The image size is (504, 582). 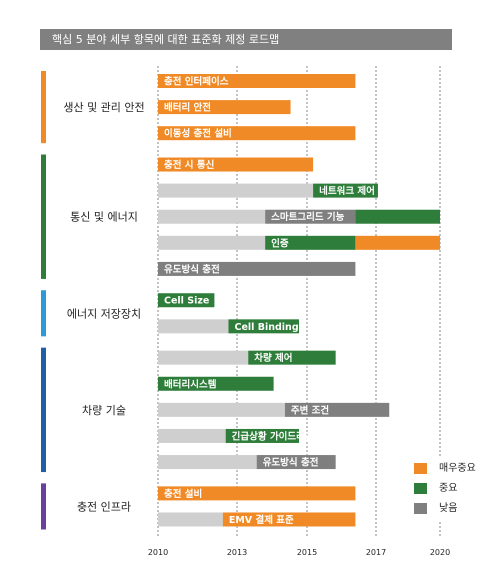 What do you see at coordinates (104, 313) in the screenshot?
I see `group-label: 에너지 저장장치` at bounding box center [104, 313].